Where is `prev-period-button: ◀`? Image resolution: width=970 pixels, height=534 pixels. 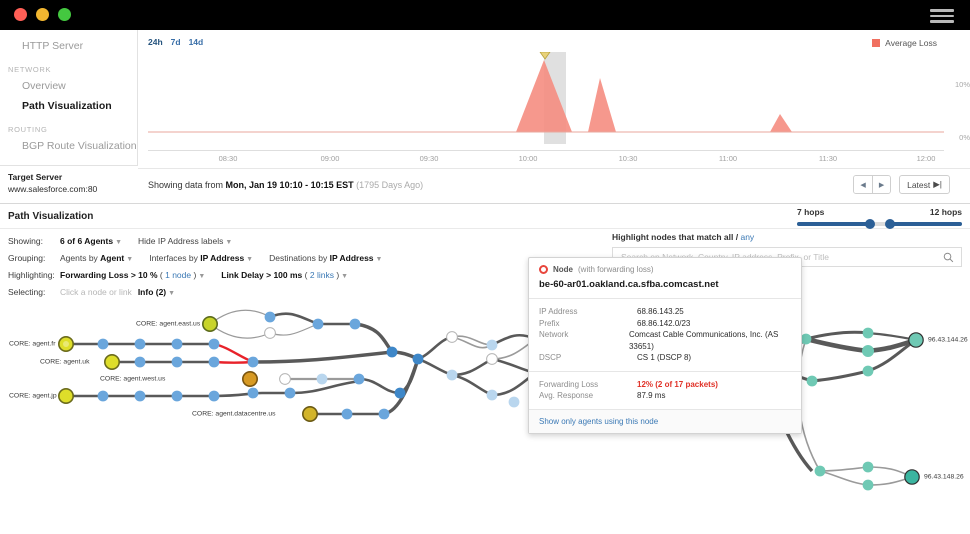
prev-period-button: ◀ is located at coordinates (863, 184).